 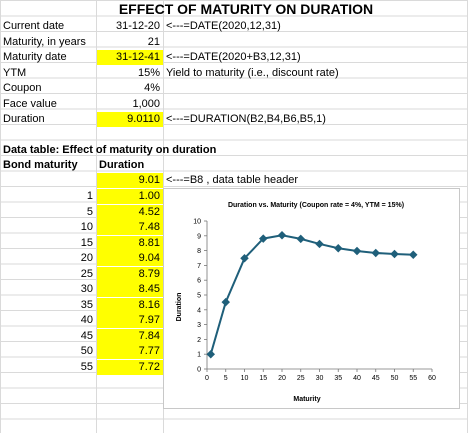 What do you see at coordinates (301, 378) in the screenshot?
I see `x-tick-label: 25` at bounding box center [301, 378].